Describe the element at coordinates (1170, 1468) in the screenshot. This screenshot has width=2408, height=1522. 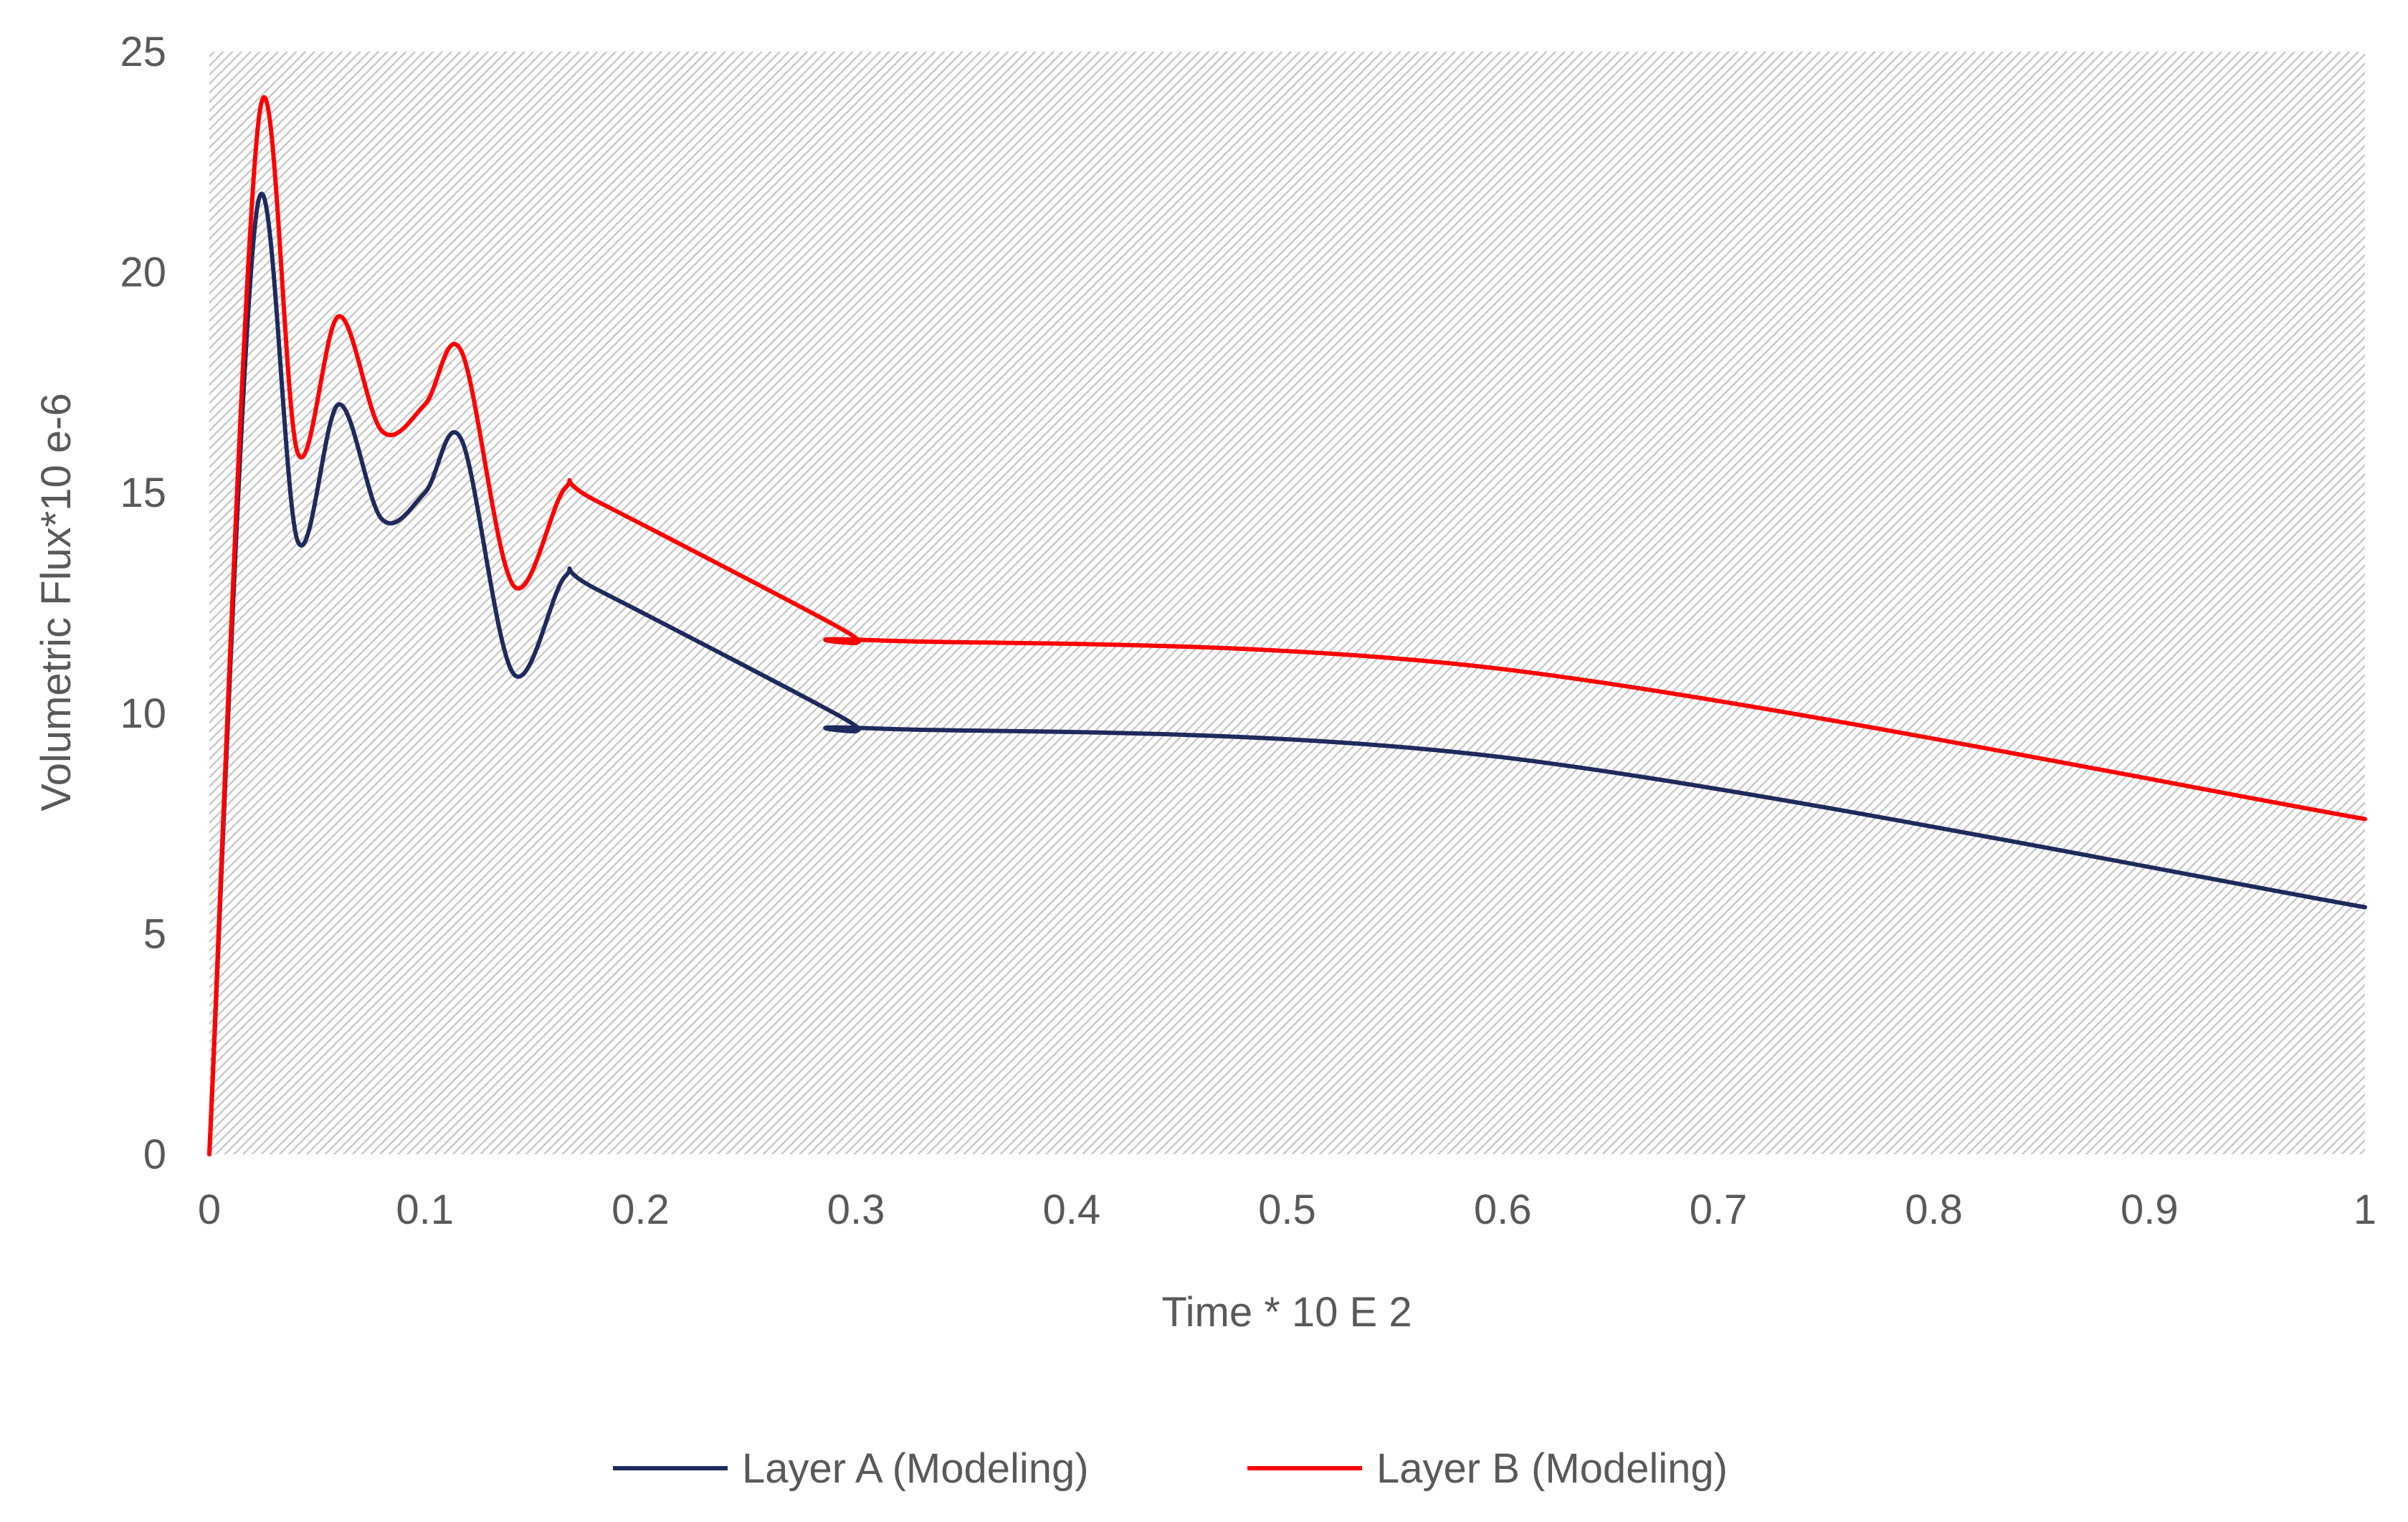
I see `legend: Layer A (Modeling) Layer B (Modeling)` at that location.